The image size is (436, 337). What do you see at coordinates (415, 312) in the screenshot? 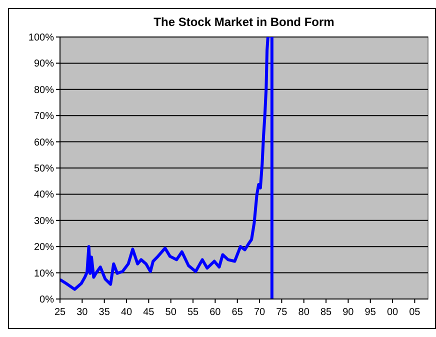
I see `x-tick-label: 05` at bounding box center [415, 312].